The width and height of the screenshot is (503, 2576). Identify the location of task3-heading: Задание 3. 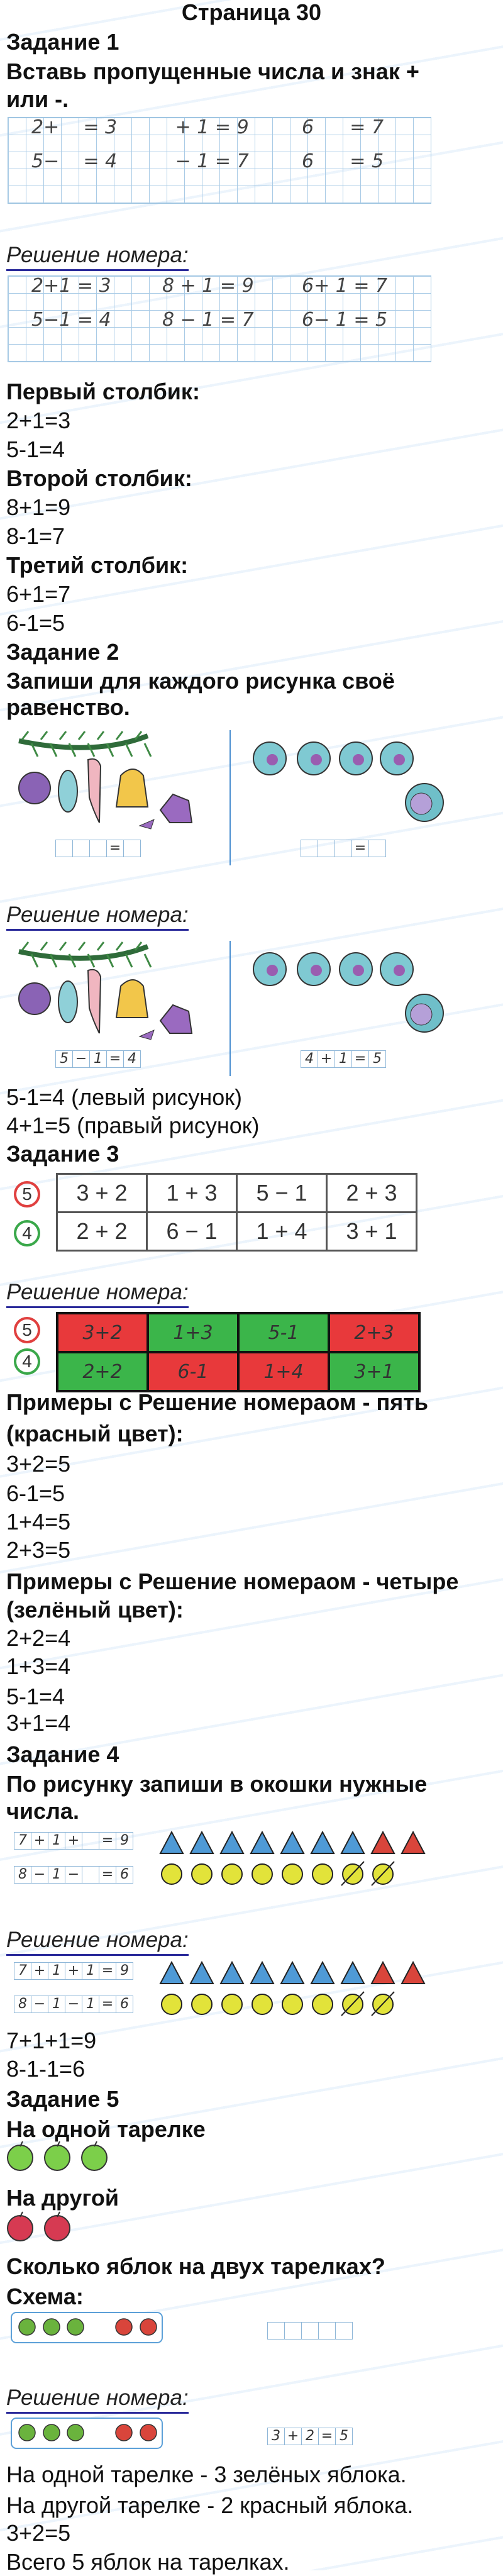
(63, 1154).